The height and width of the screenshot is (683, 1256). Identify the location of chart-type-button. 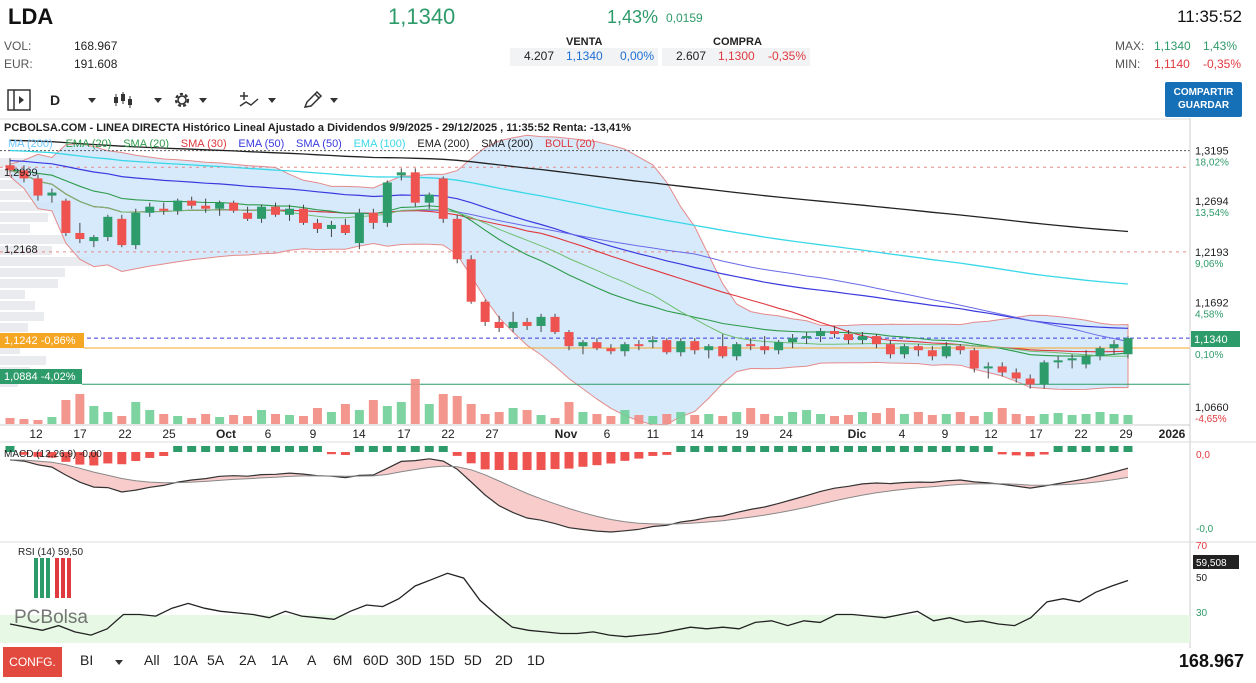
(137, 100).